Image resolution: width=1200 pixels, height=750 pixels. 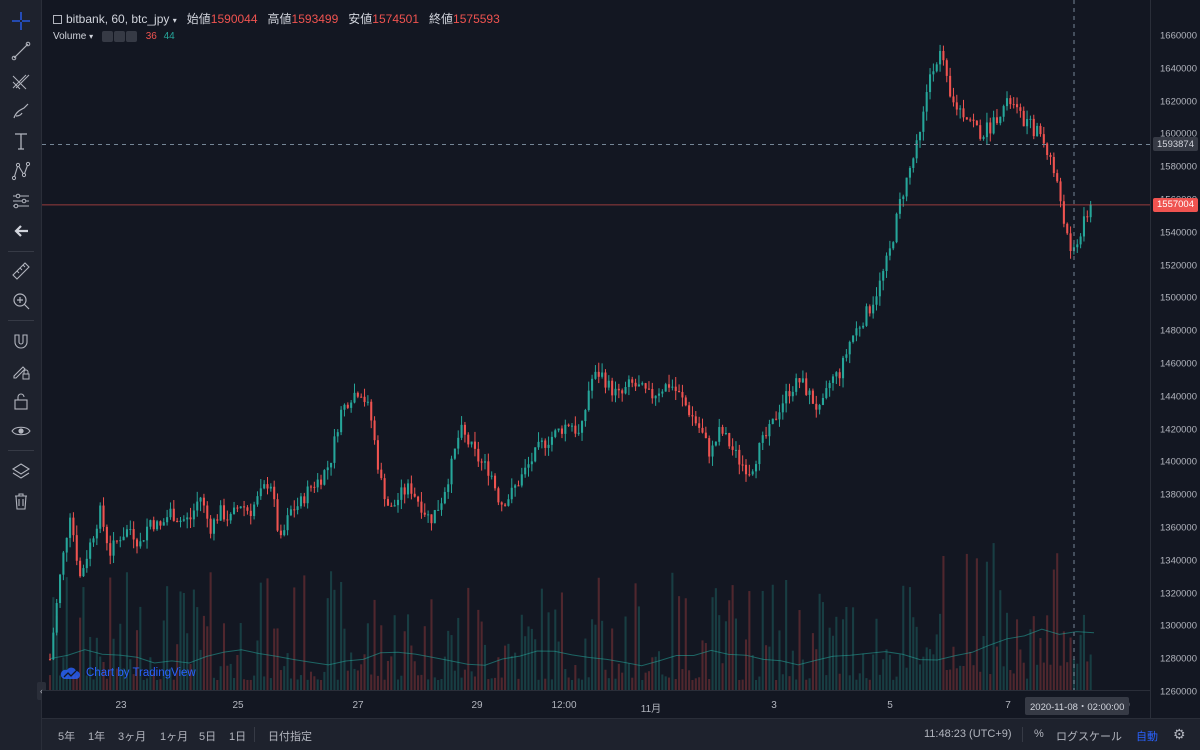 What do you see at coordinates (41, 691) in the screenshot?
I see `collapse-toolbar-button: ‹` at bounding box center [41, 691].